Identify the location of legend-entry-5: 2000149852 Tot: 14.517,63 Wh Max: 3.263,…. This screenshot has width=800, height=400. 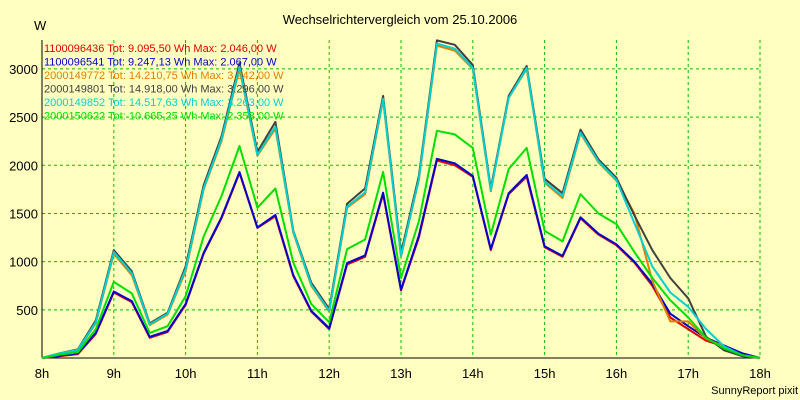
(164, 103).